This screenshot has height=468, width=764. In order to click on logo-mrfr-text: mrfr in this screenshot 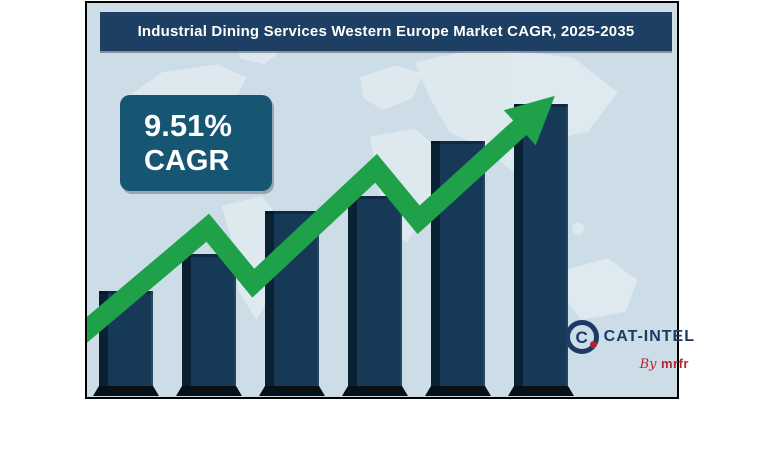, I will do `click(674, 363)`.